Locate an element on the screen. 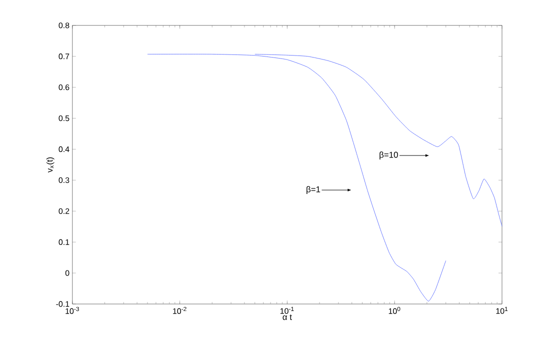 This screenshot has height=339, width=548. annotation: β=10 is located at coordinates (389, 156).